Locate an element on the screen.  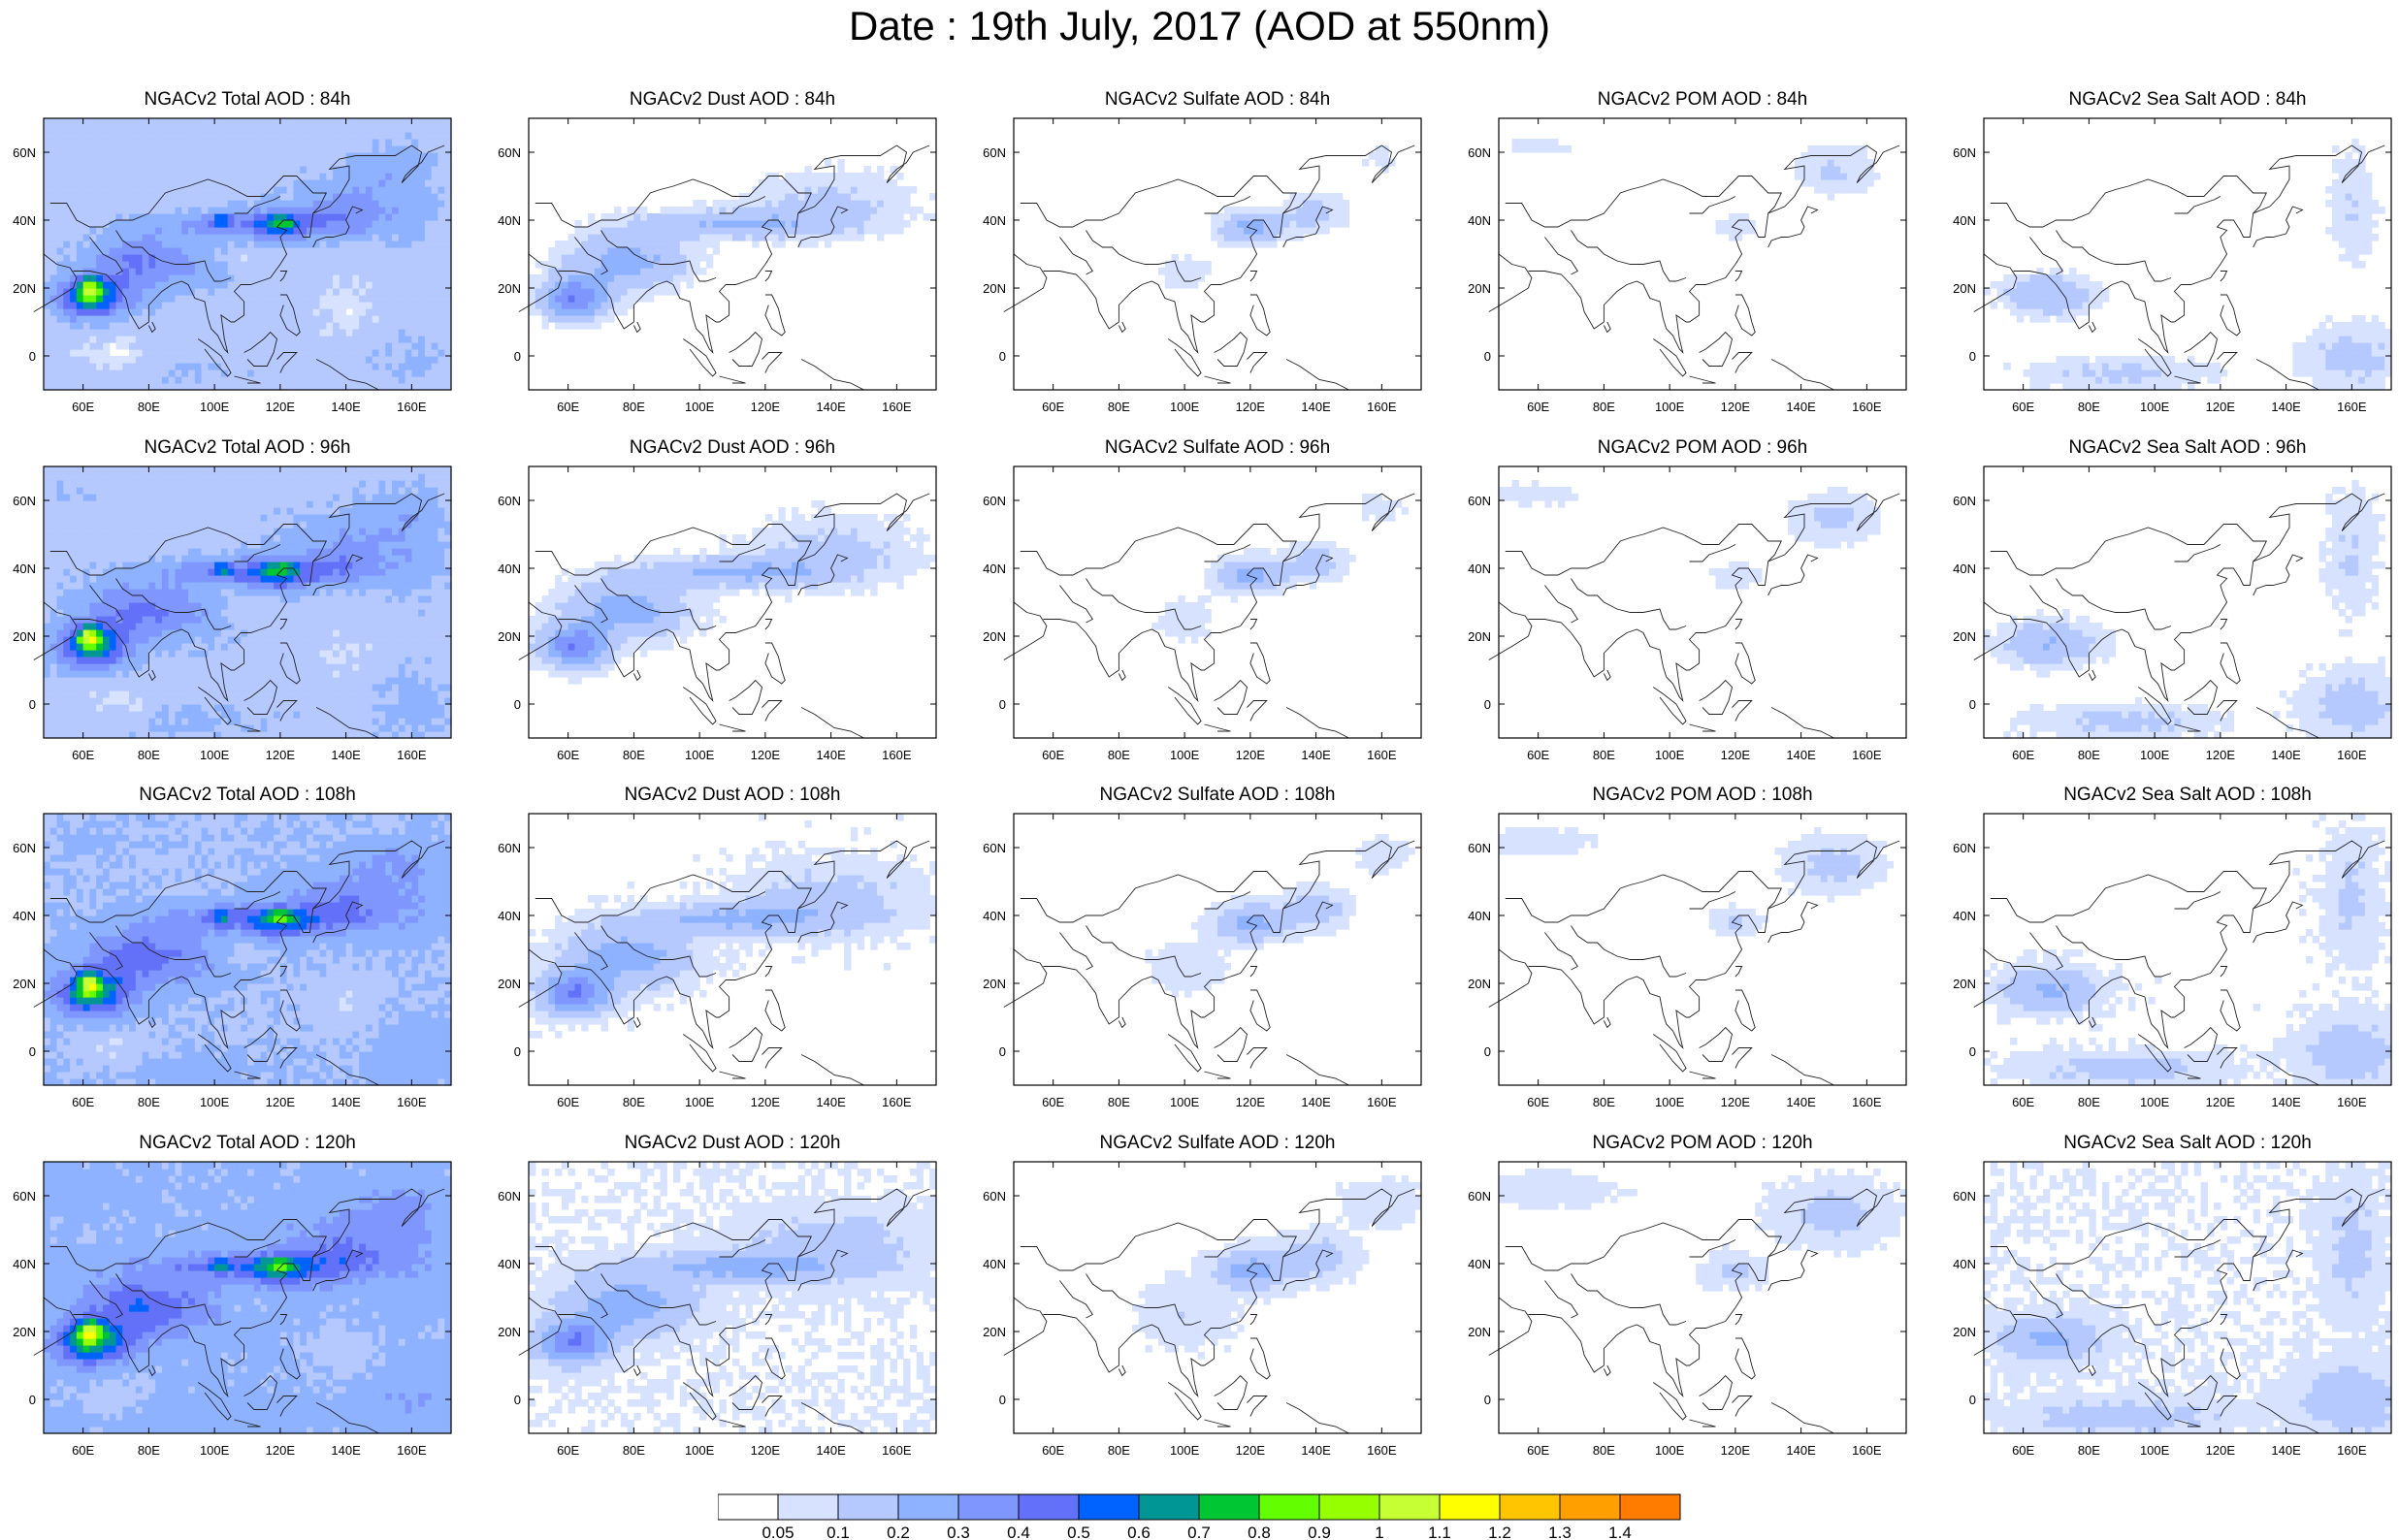
coastline is located at coordinates (1694, 267).